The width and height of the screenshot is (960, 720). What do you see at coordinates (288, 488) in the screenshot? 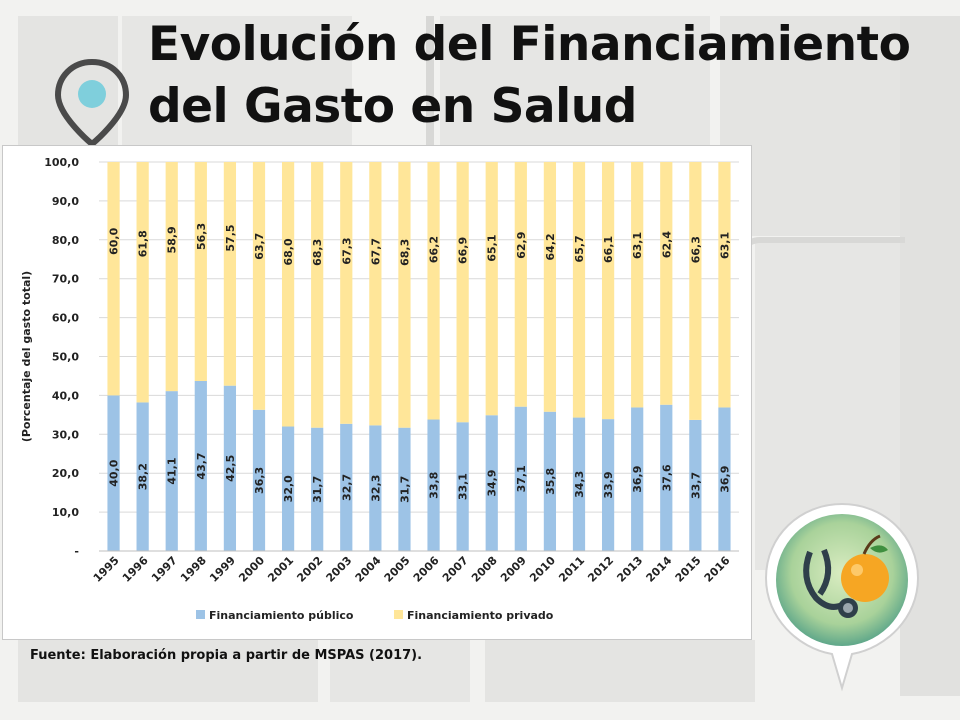
I see `data-label-publico: 32,0` at bounding box center [288, 488].